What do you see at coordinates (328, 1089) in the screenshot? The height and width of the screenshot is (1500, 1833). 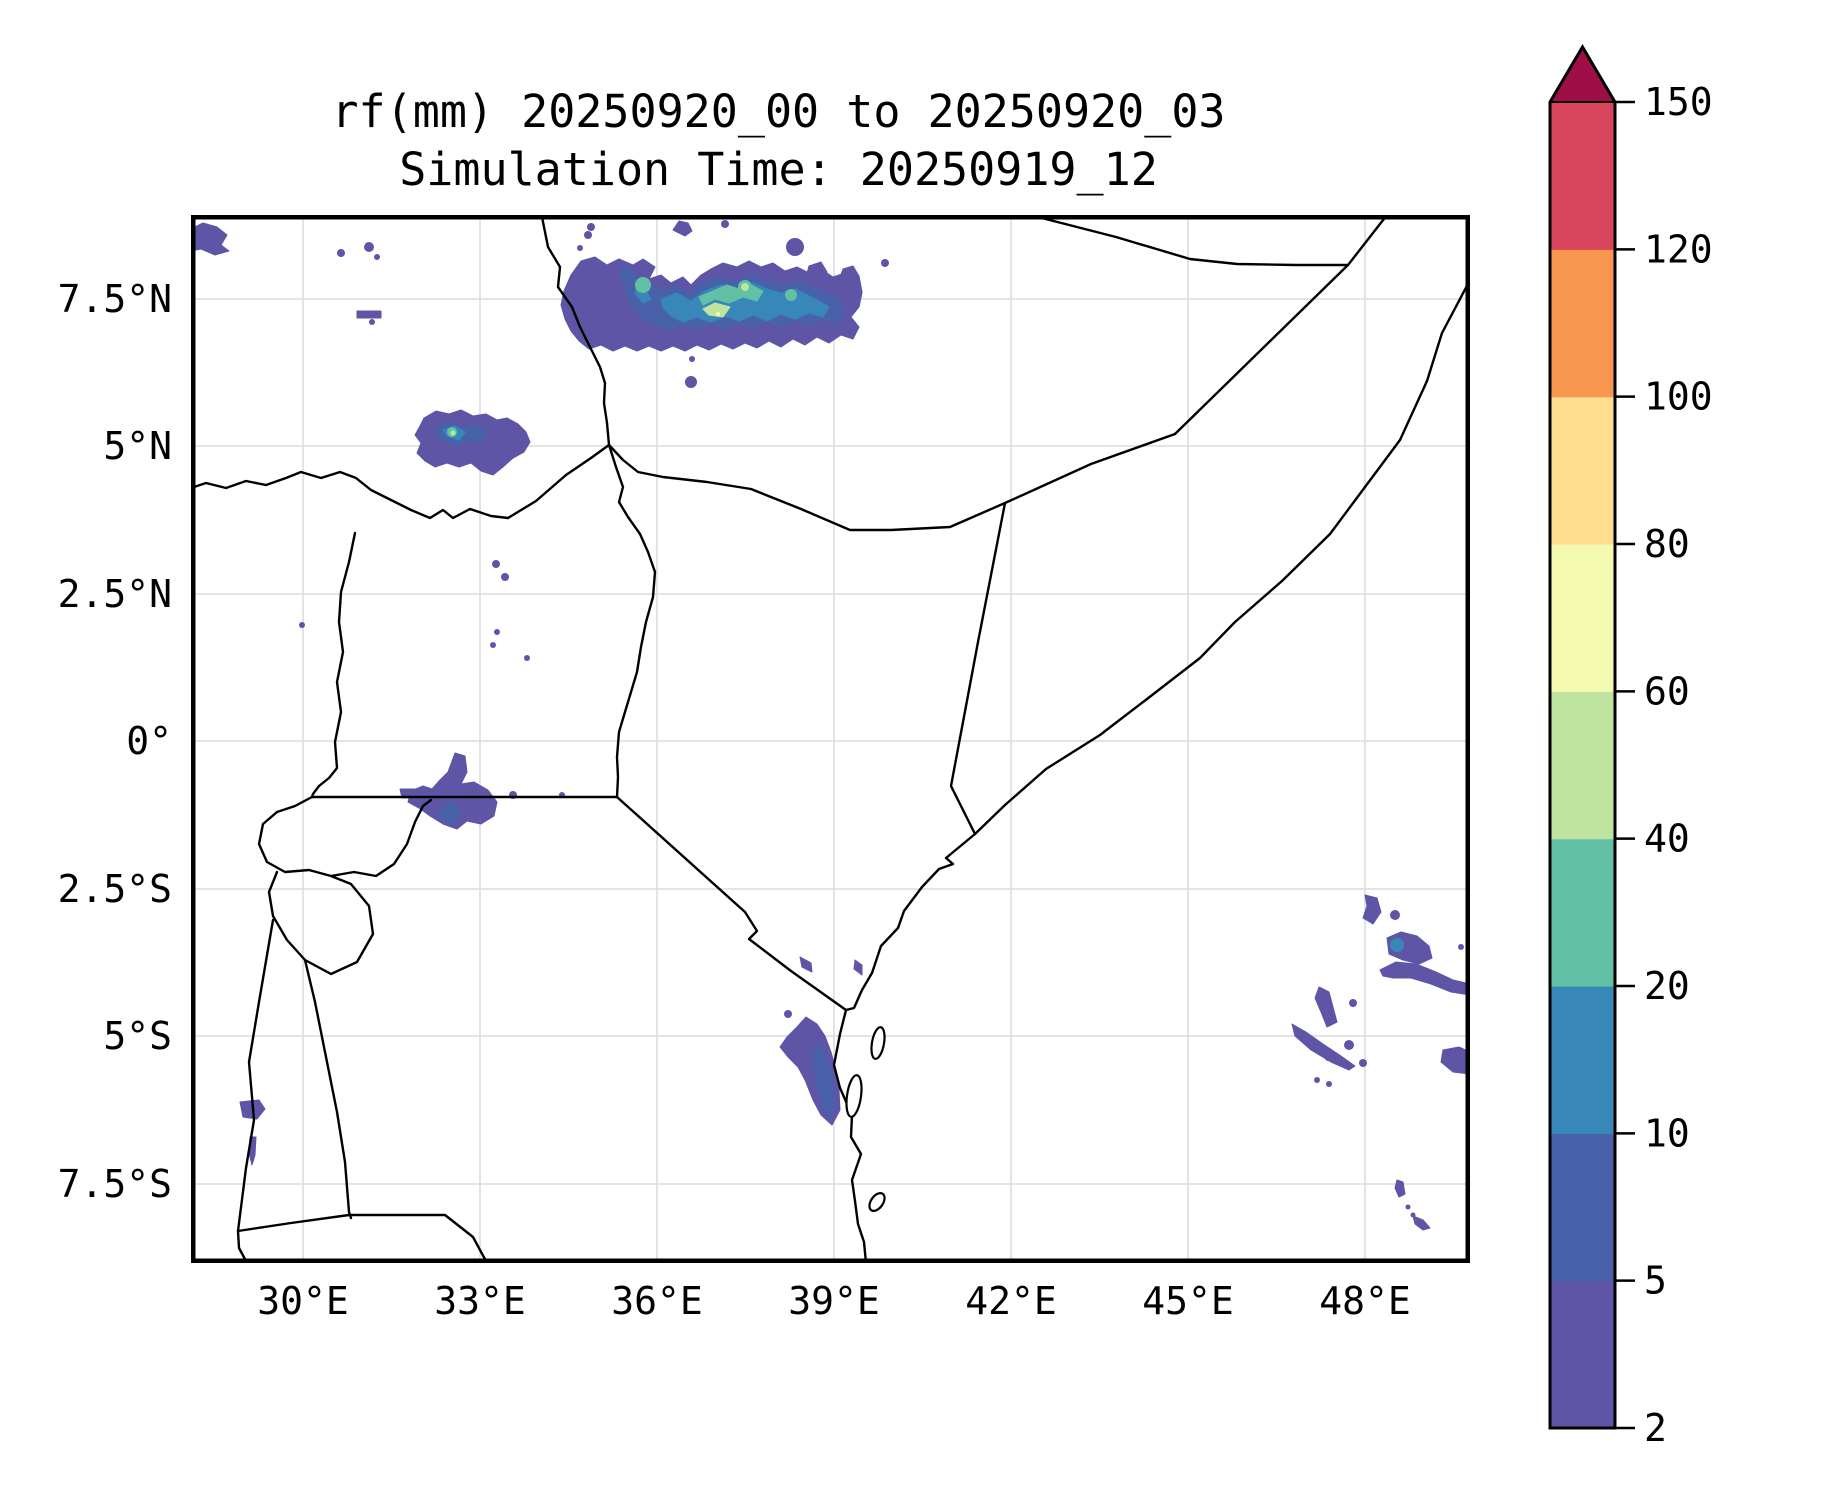 I see `border-lake-tanganyika-east` at bounding box center [328, 1089].